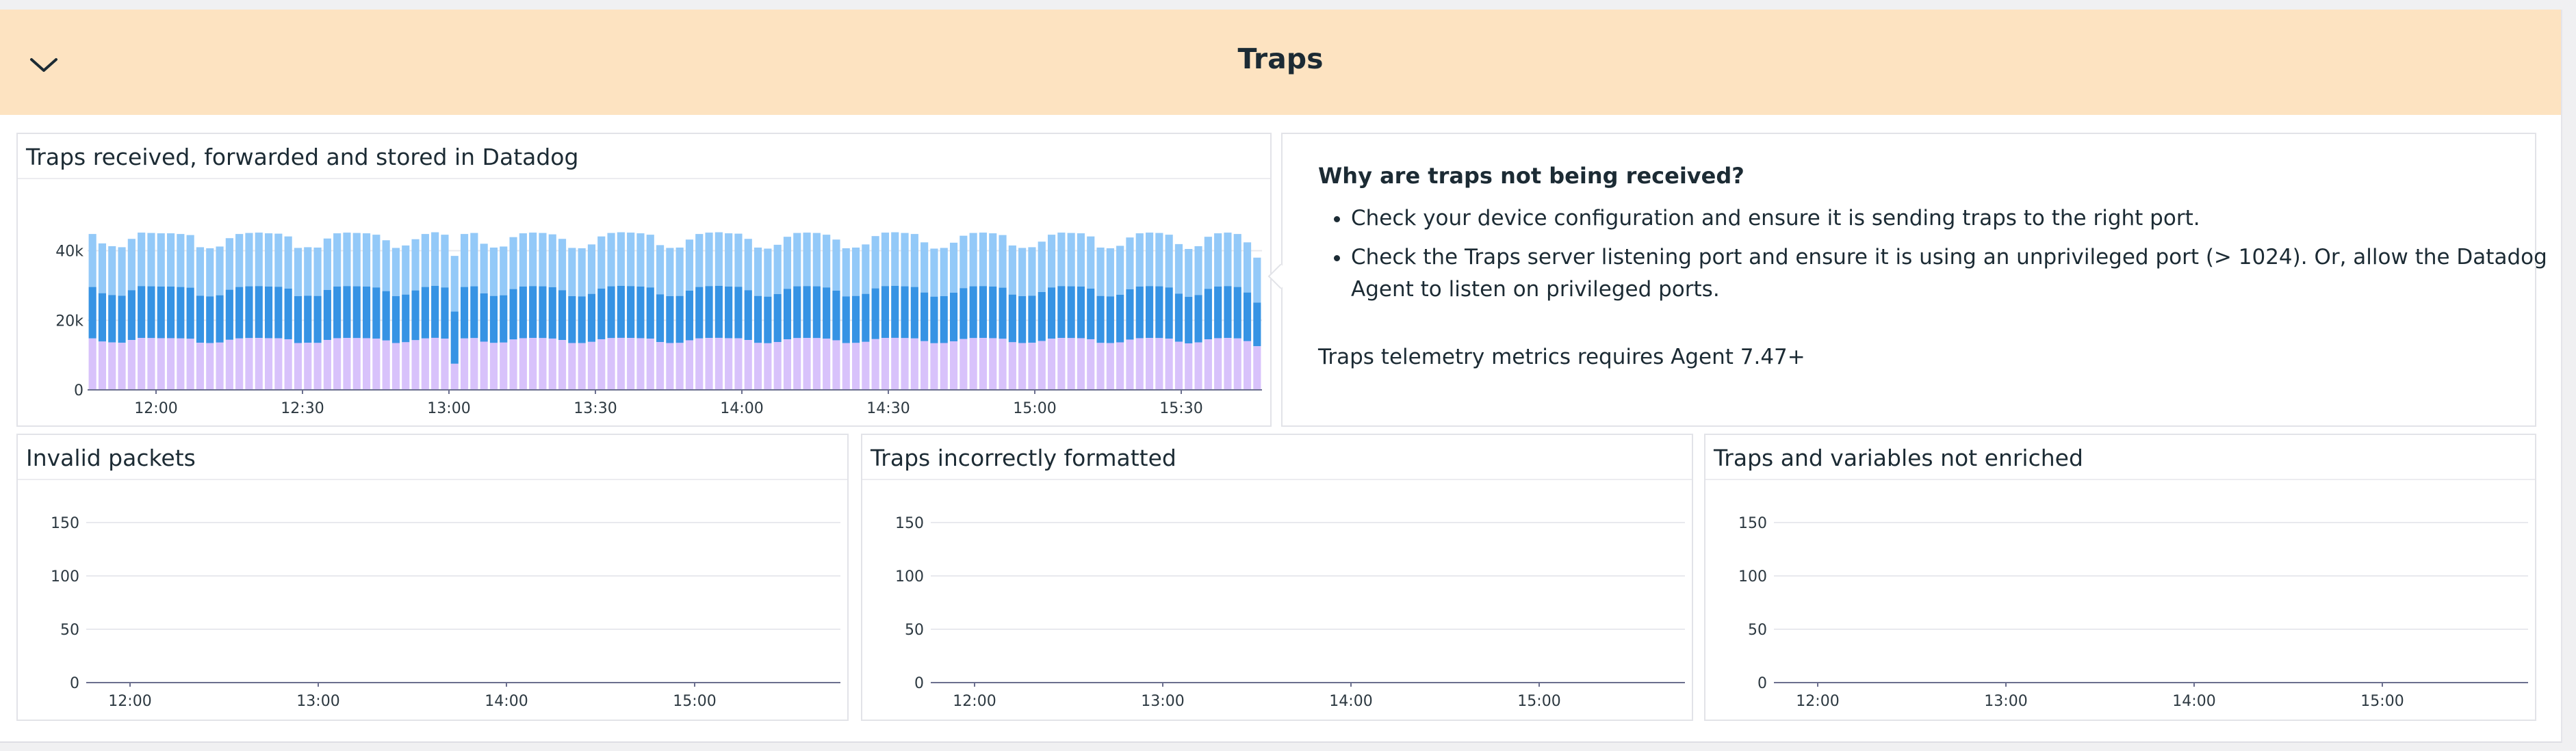 This screenshot has height=751, width=2576. Describe the element at coordinates (2382, 701) in the screenshot. I see `x-tick-label: 15:00` at that location.